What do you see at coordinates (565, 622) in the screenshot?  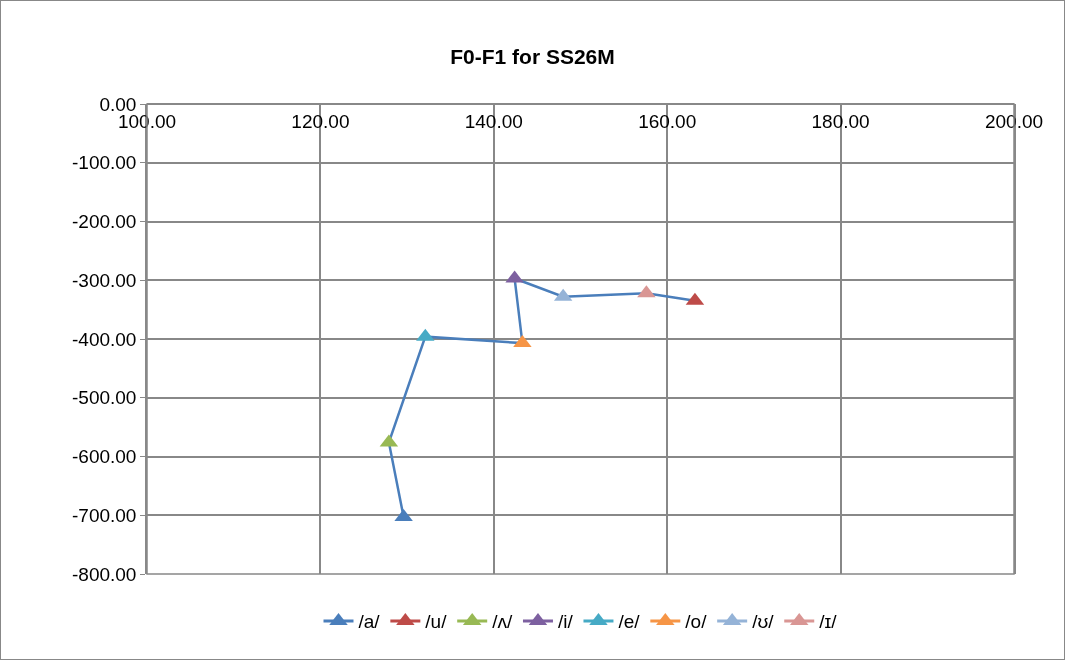 I see `legend-label: /i/` at bounding box center [565, 622].